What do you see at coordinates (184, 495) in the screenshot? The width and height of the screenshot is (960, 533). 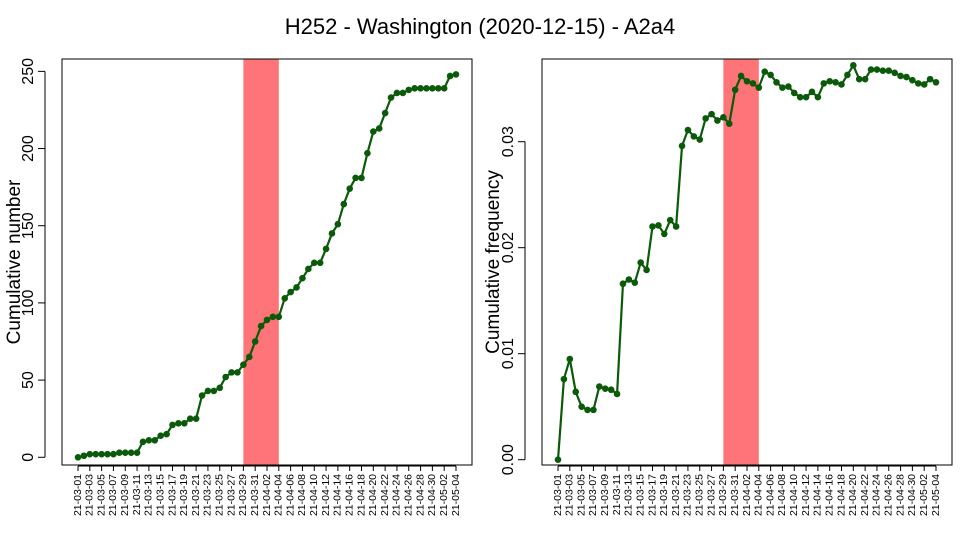 I see `x-tick-label: 21-03-19` at bounding box center [184, 495].